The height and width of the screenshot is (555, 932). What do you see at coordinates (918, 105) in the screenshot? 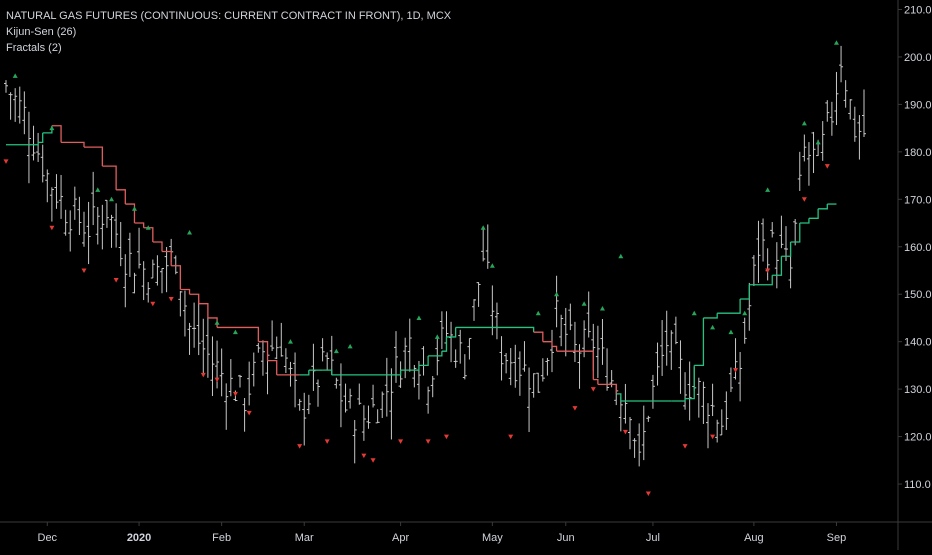
I see `y-tick-label: 190.0` at bounding box center [918, 105].